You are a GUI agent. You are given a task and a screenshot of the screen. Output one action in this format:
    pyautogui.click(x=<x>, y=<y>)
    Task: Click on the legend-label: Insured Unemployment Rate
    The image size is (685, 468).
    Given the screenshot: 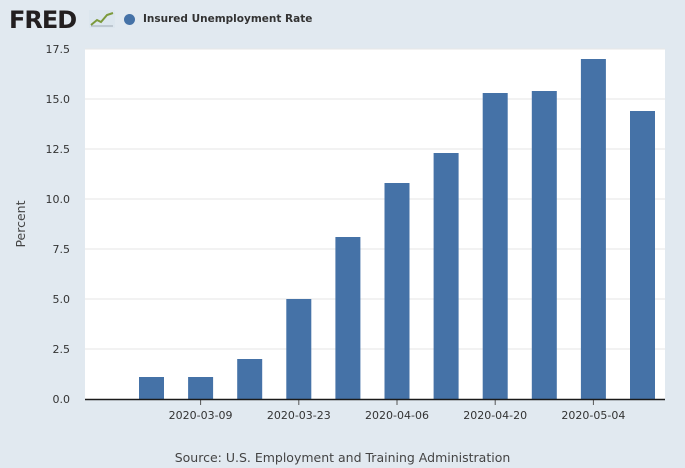 What is the action you would take?
    pyautogui.click(x=228, y=19)
    